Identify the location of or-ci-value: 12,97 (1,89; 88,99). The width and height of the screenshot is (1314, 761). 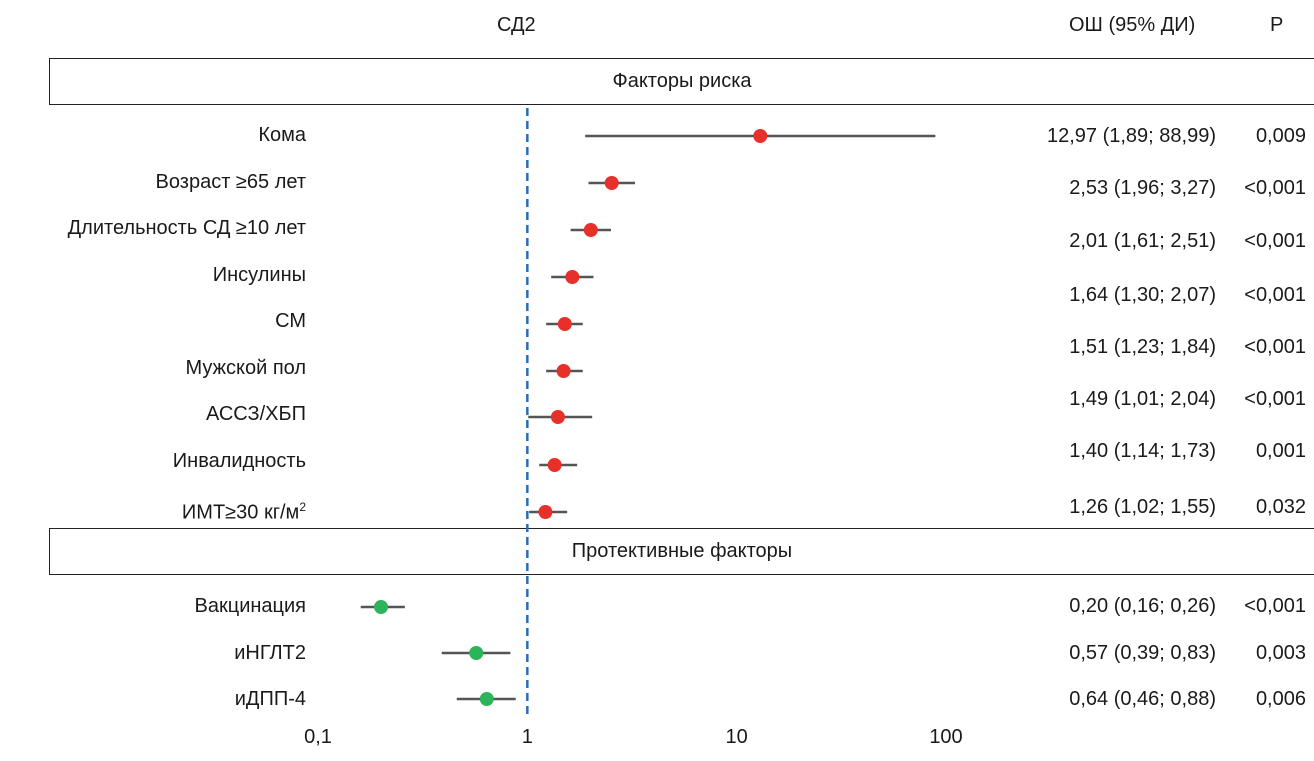
(1131, 136).